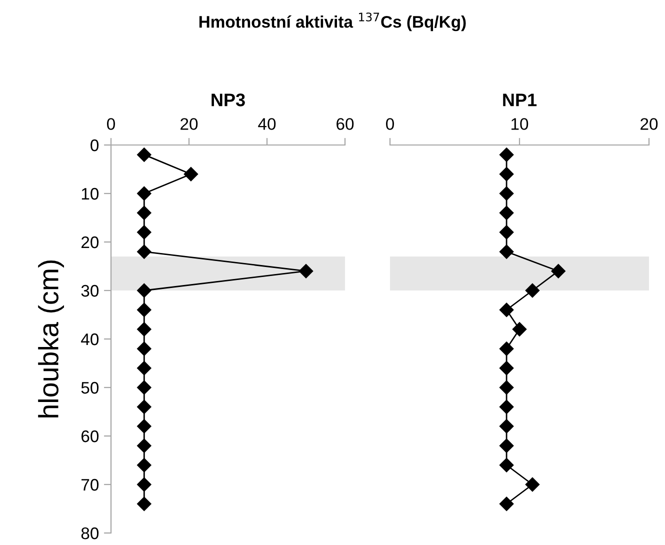 This screenshot has width=665, height=545. I want to click on y-tick-label: 20, so click(90, 242).